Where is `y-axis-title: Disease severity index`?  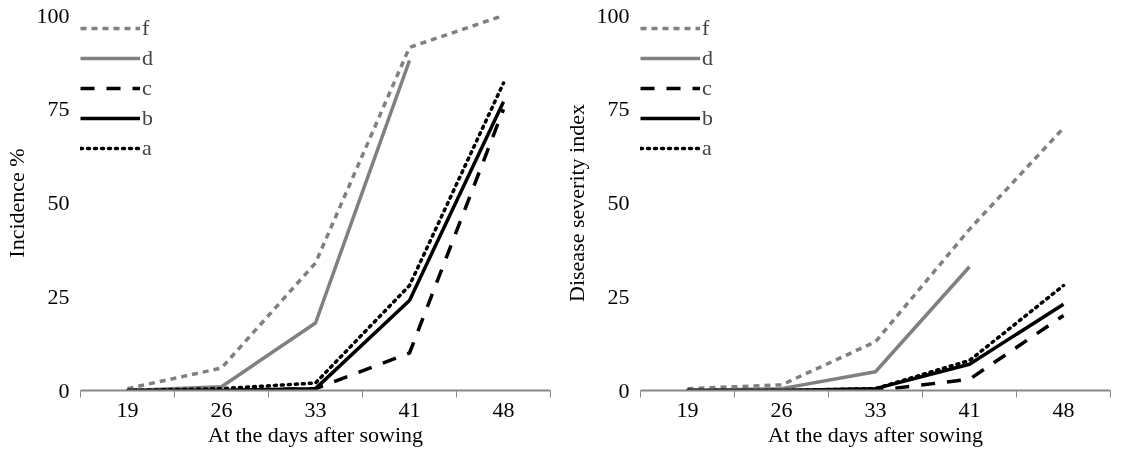 y-axis-title: Disease severity index is located at coordinates (576, 203).